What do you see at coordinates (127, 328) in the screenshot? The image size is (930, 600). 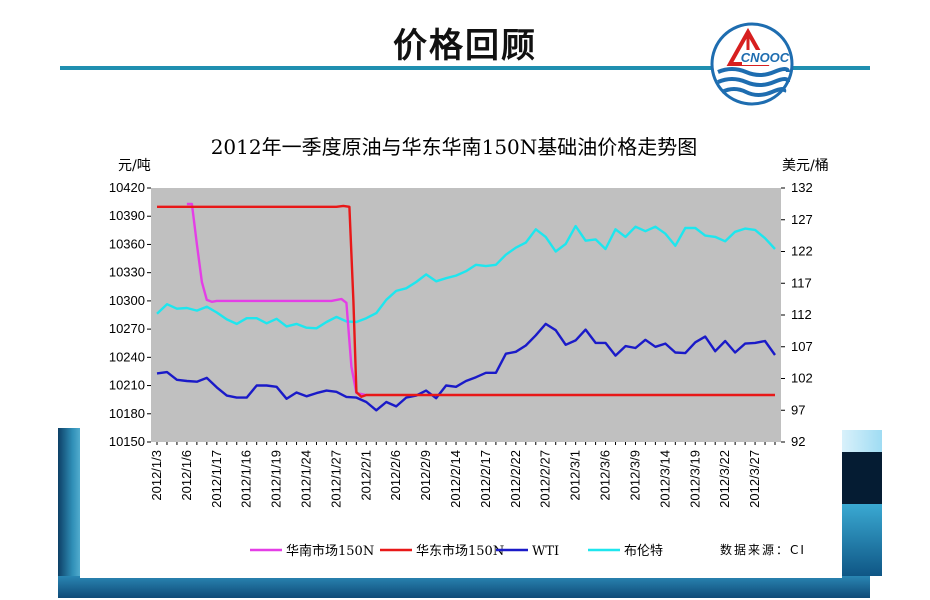 I see `left-axis-tick-label: 10270` at bounding box center [127, 328].